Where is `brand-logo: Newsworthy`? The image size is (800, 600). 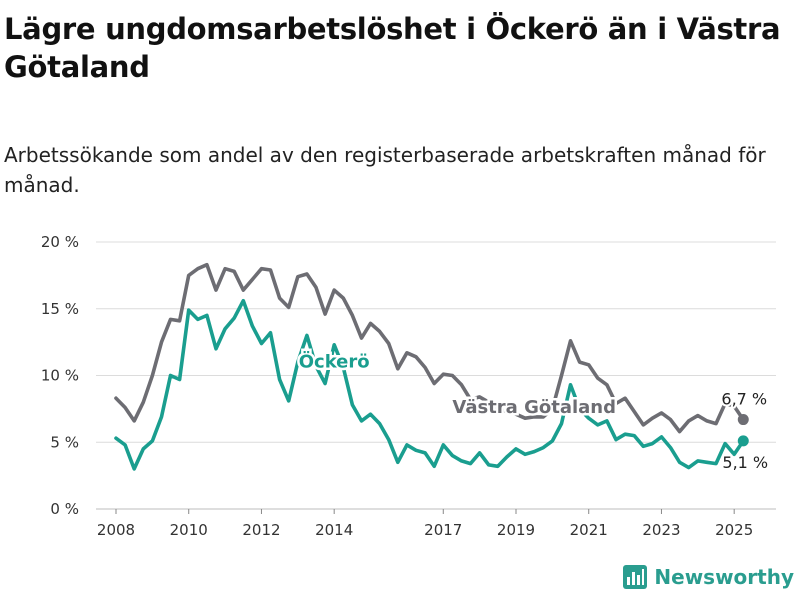
brand-logo: Newsworthy is located at coordinates (708, 577).